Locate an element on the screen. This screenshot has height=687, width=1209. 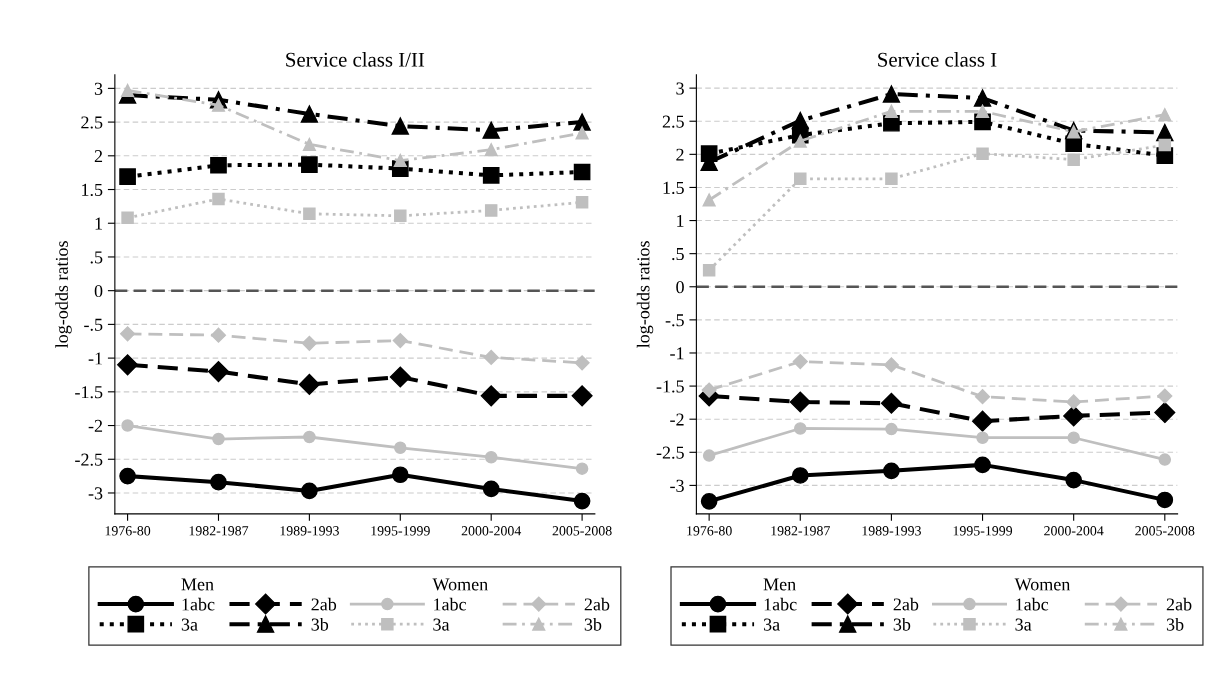
chart-title: Service class I is located at coordinates (937, 59).